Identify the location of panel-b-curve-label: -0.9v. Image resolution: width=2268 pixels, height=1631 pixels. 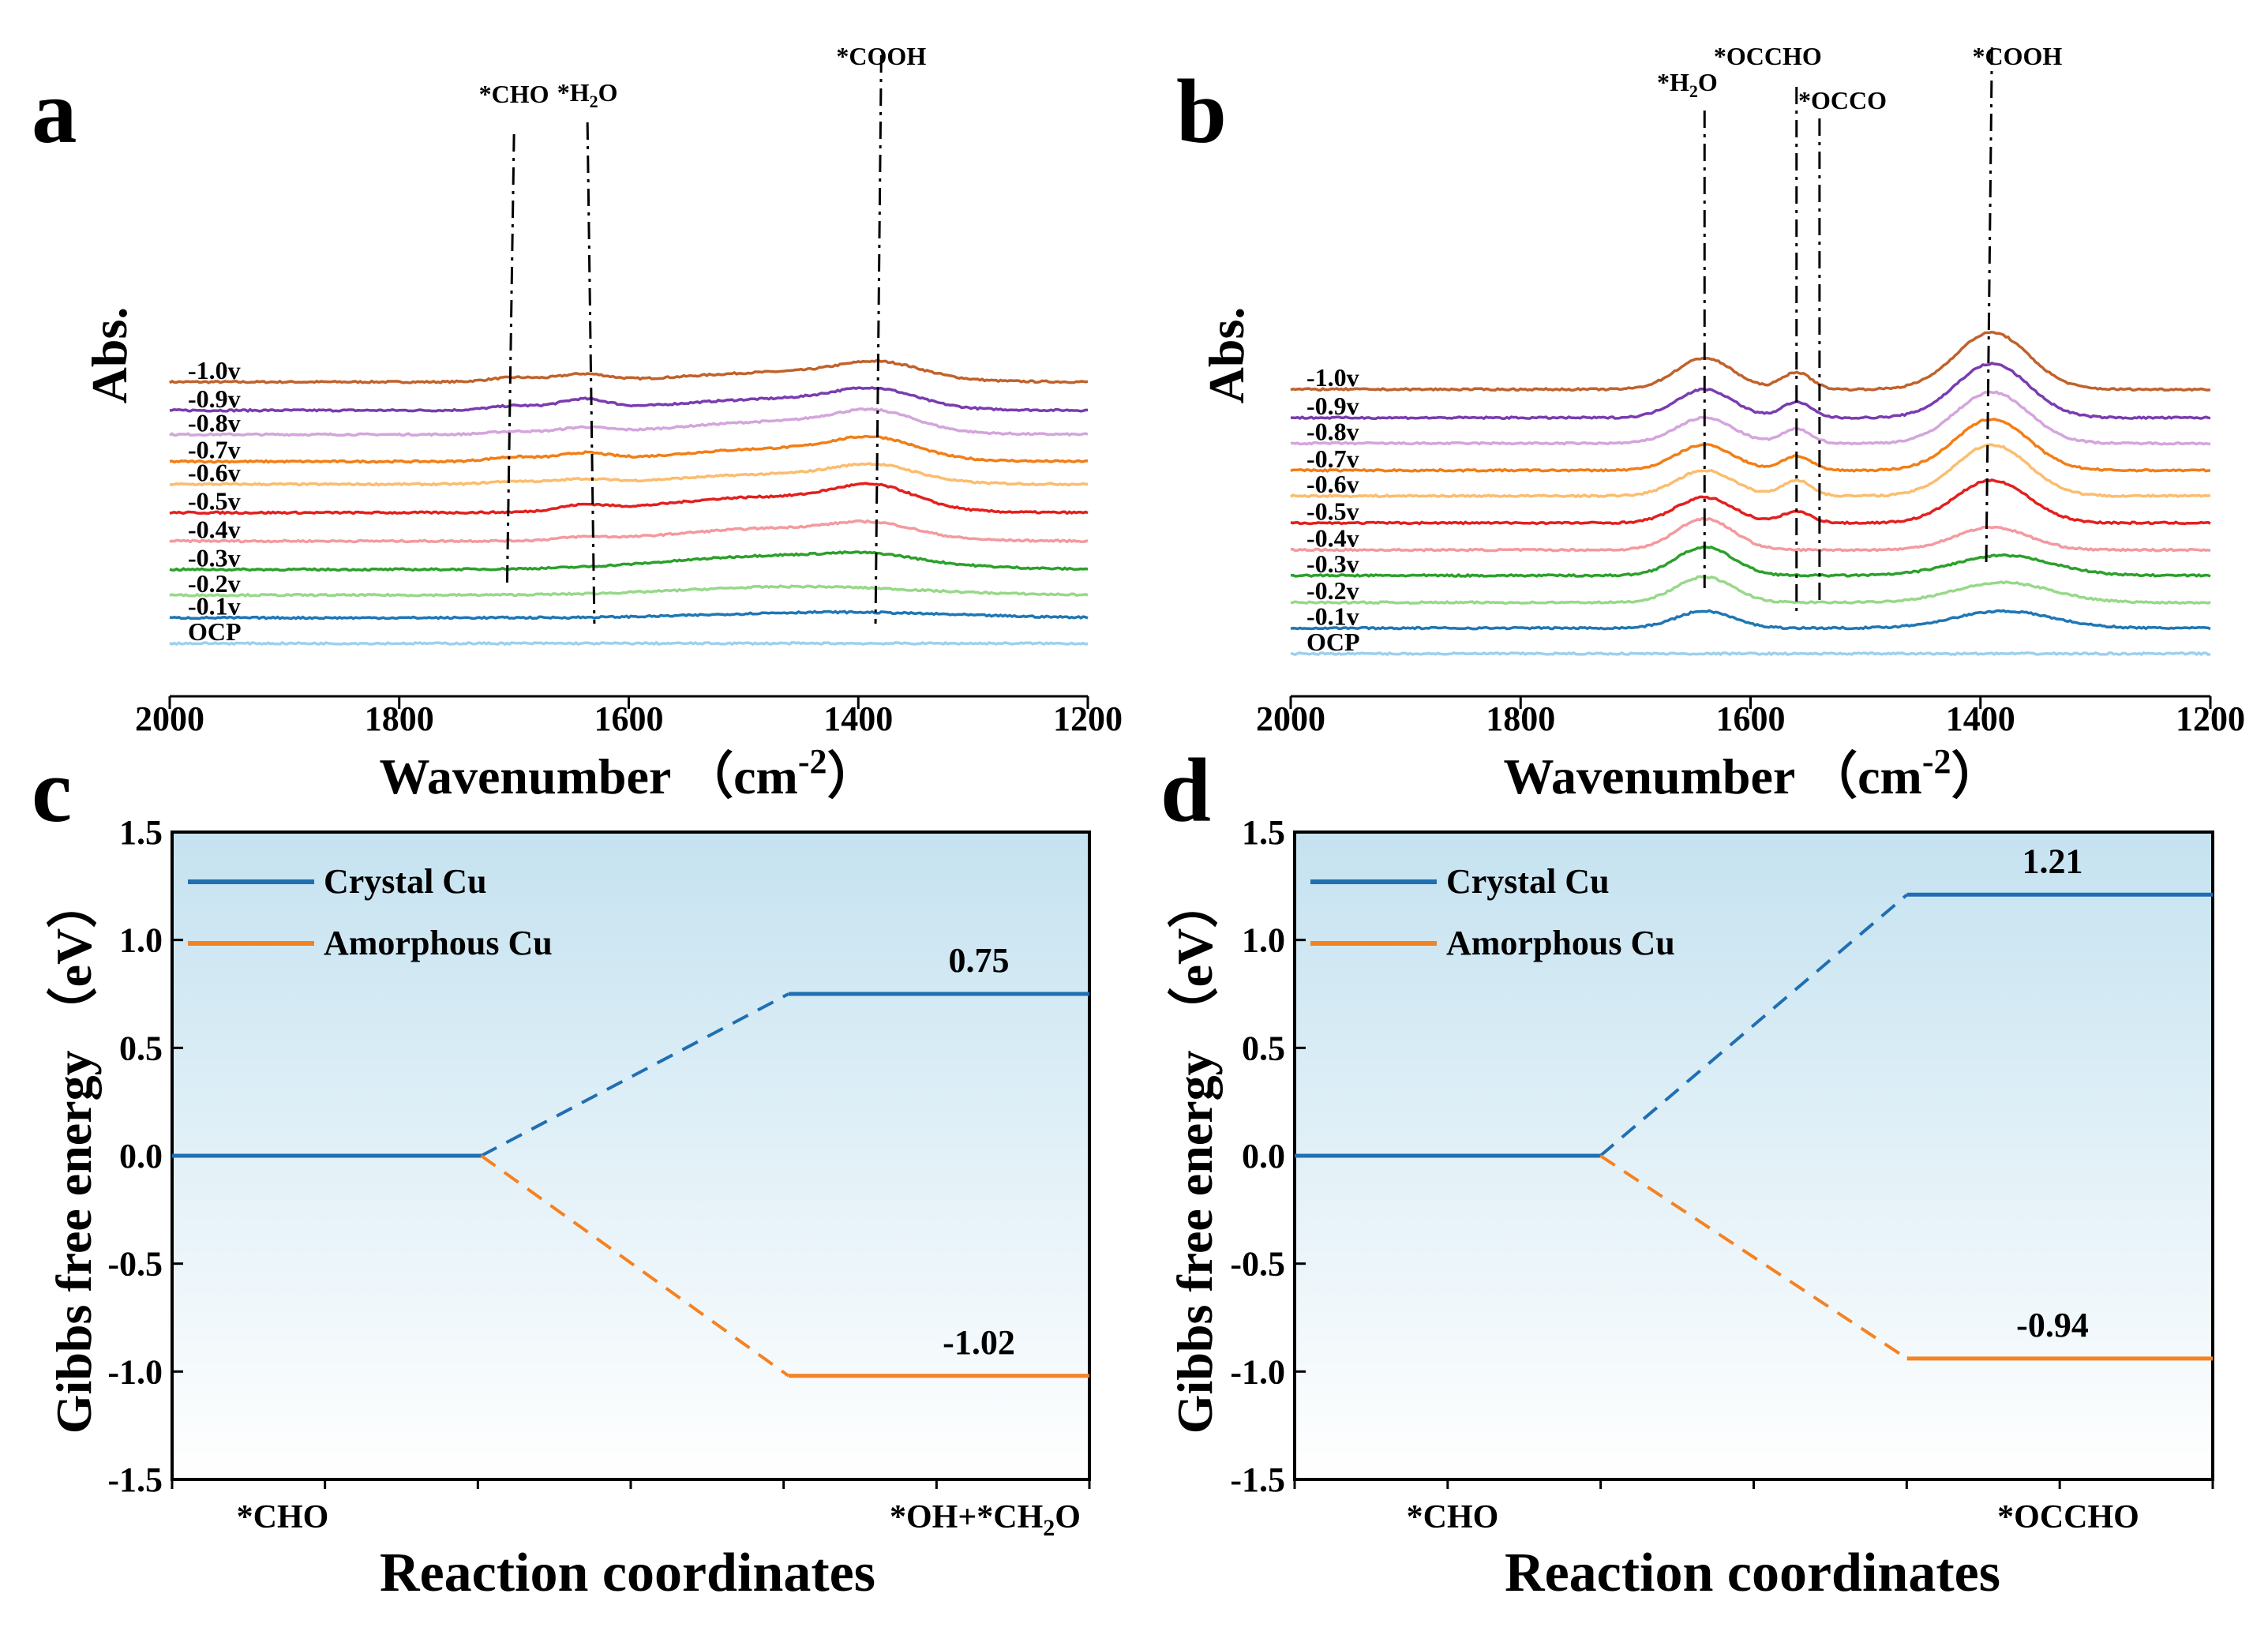
(1332, 406).